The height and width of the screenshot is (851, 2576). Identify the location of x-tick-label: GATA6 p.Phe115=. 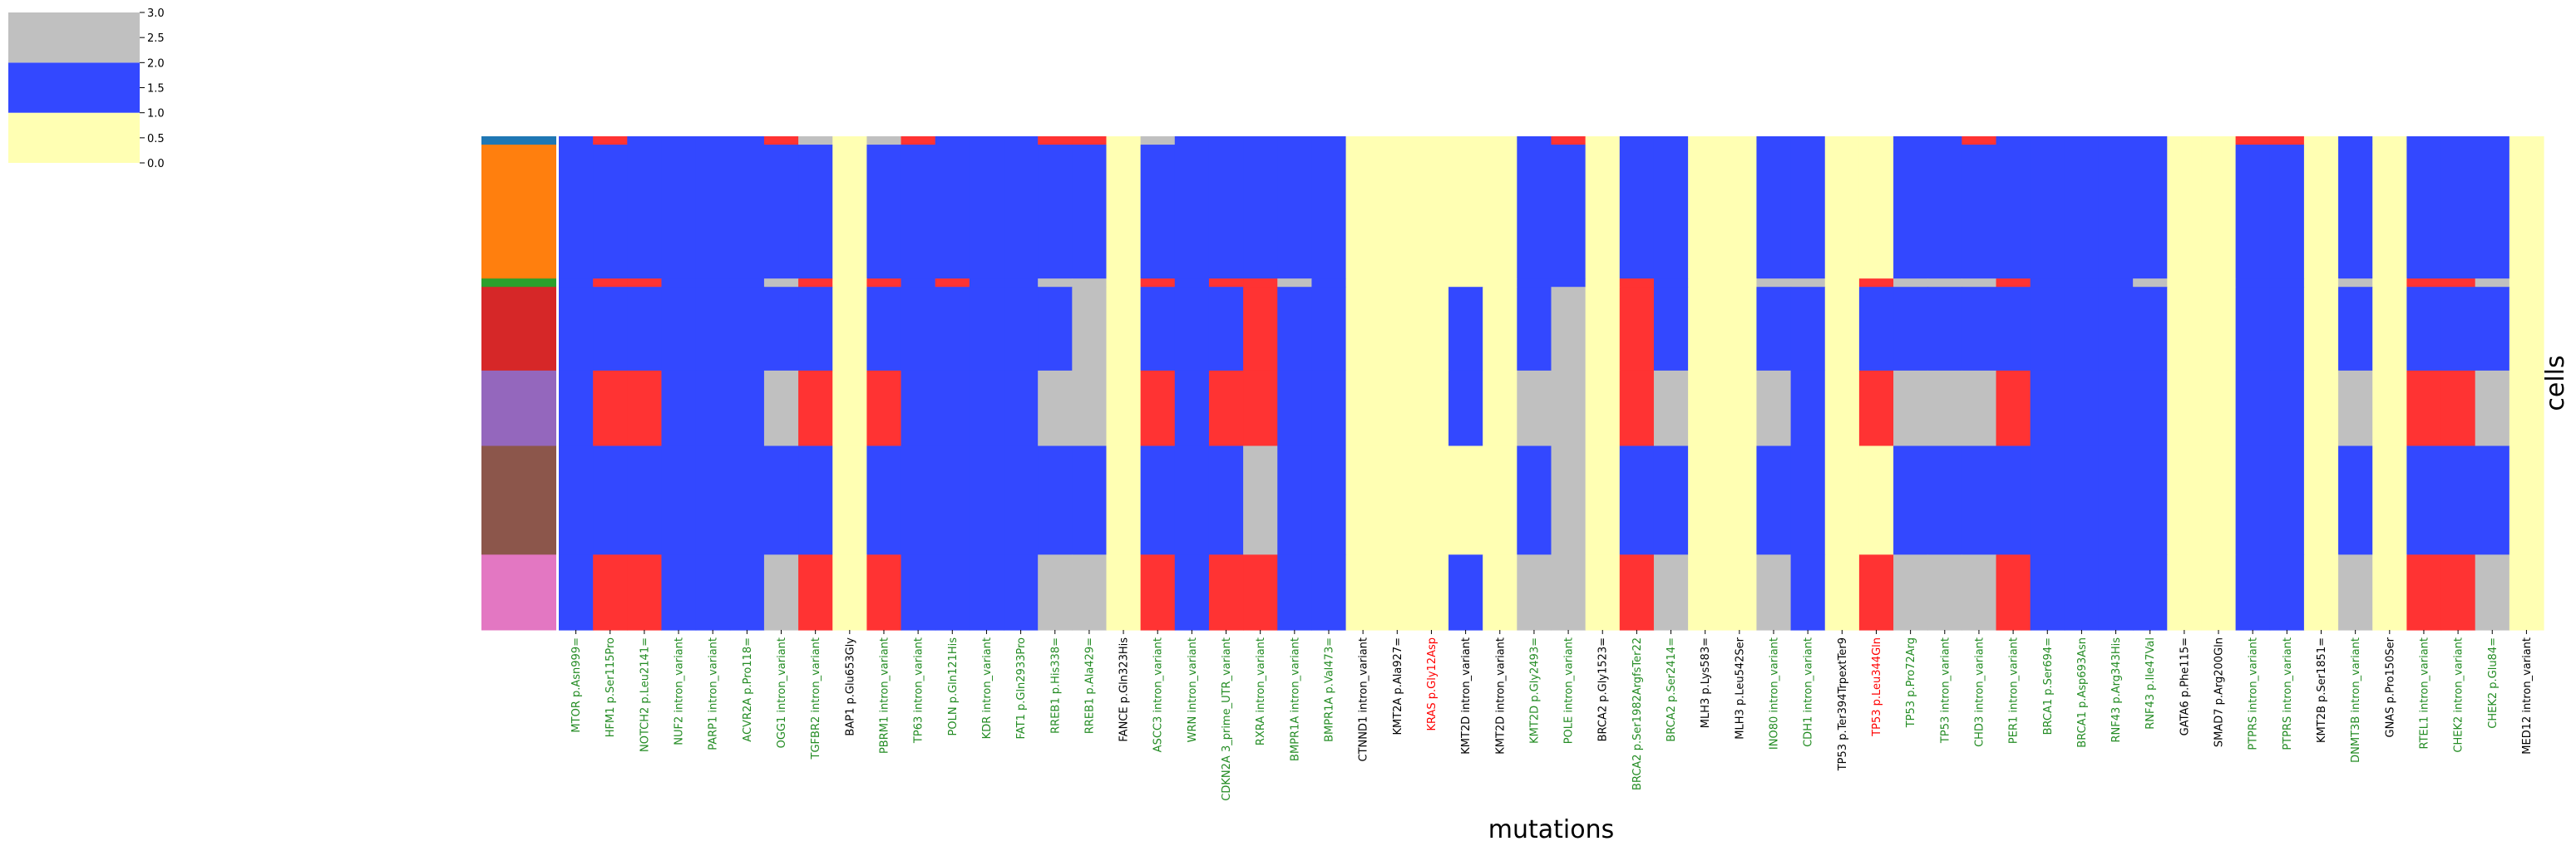
(2185, 686).